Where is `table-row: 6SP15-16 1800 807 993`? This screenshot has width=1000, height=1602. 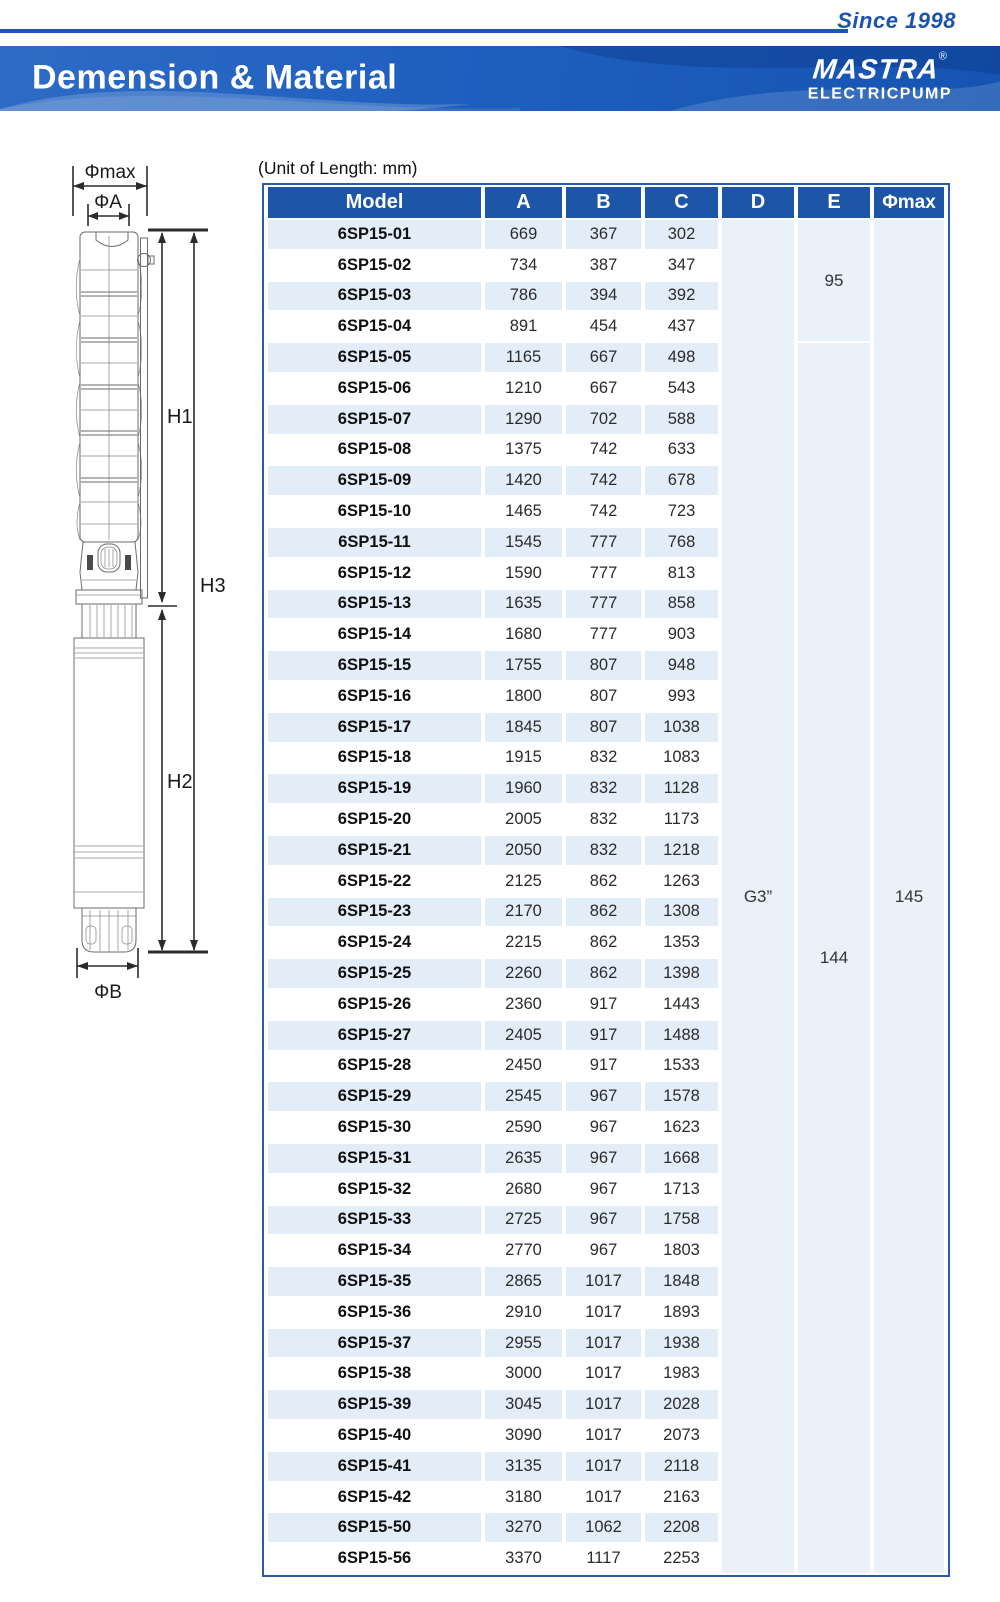 table-row: 6SP15-16 1800 807 993 is located at coordinates (606, 696).